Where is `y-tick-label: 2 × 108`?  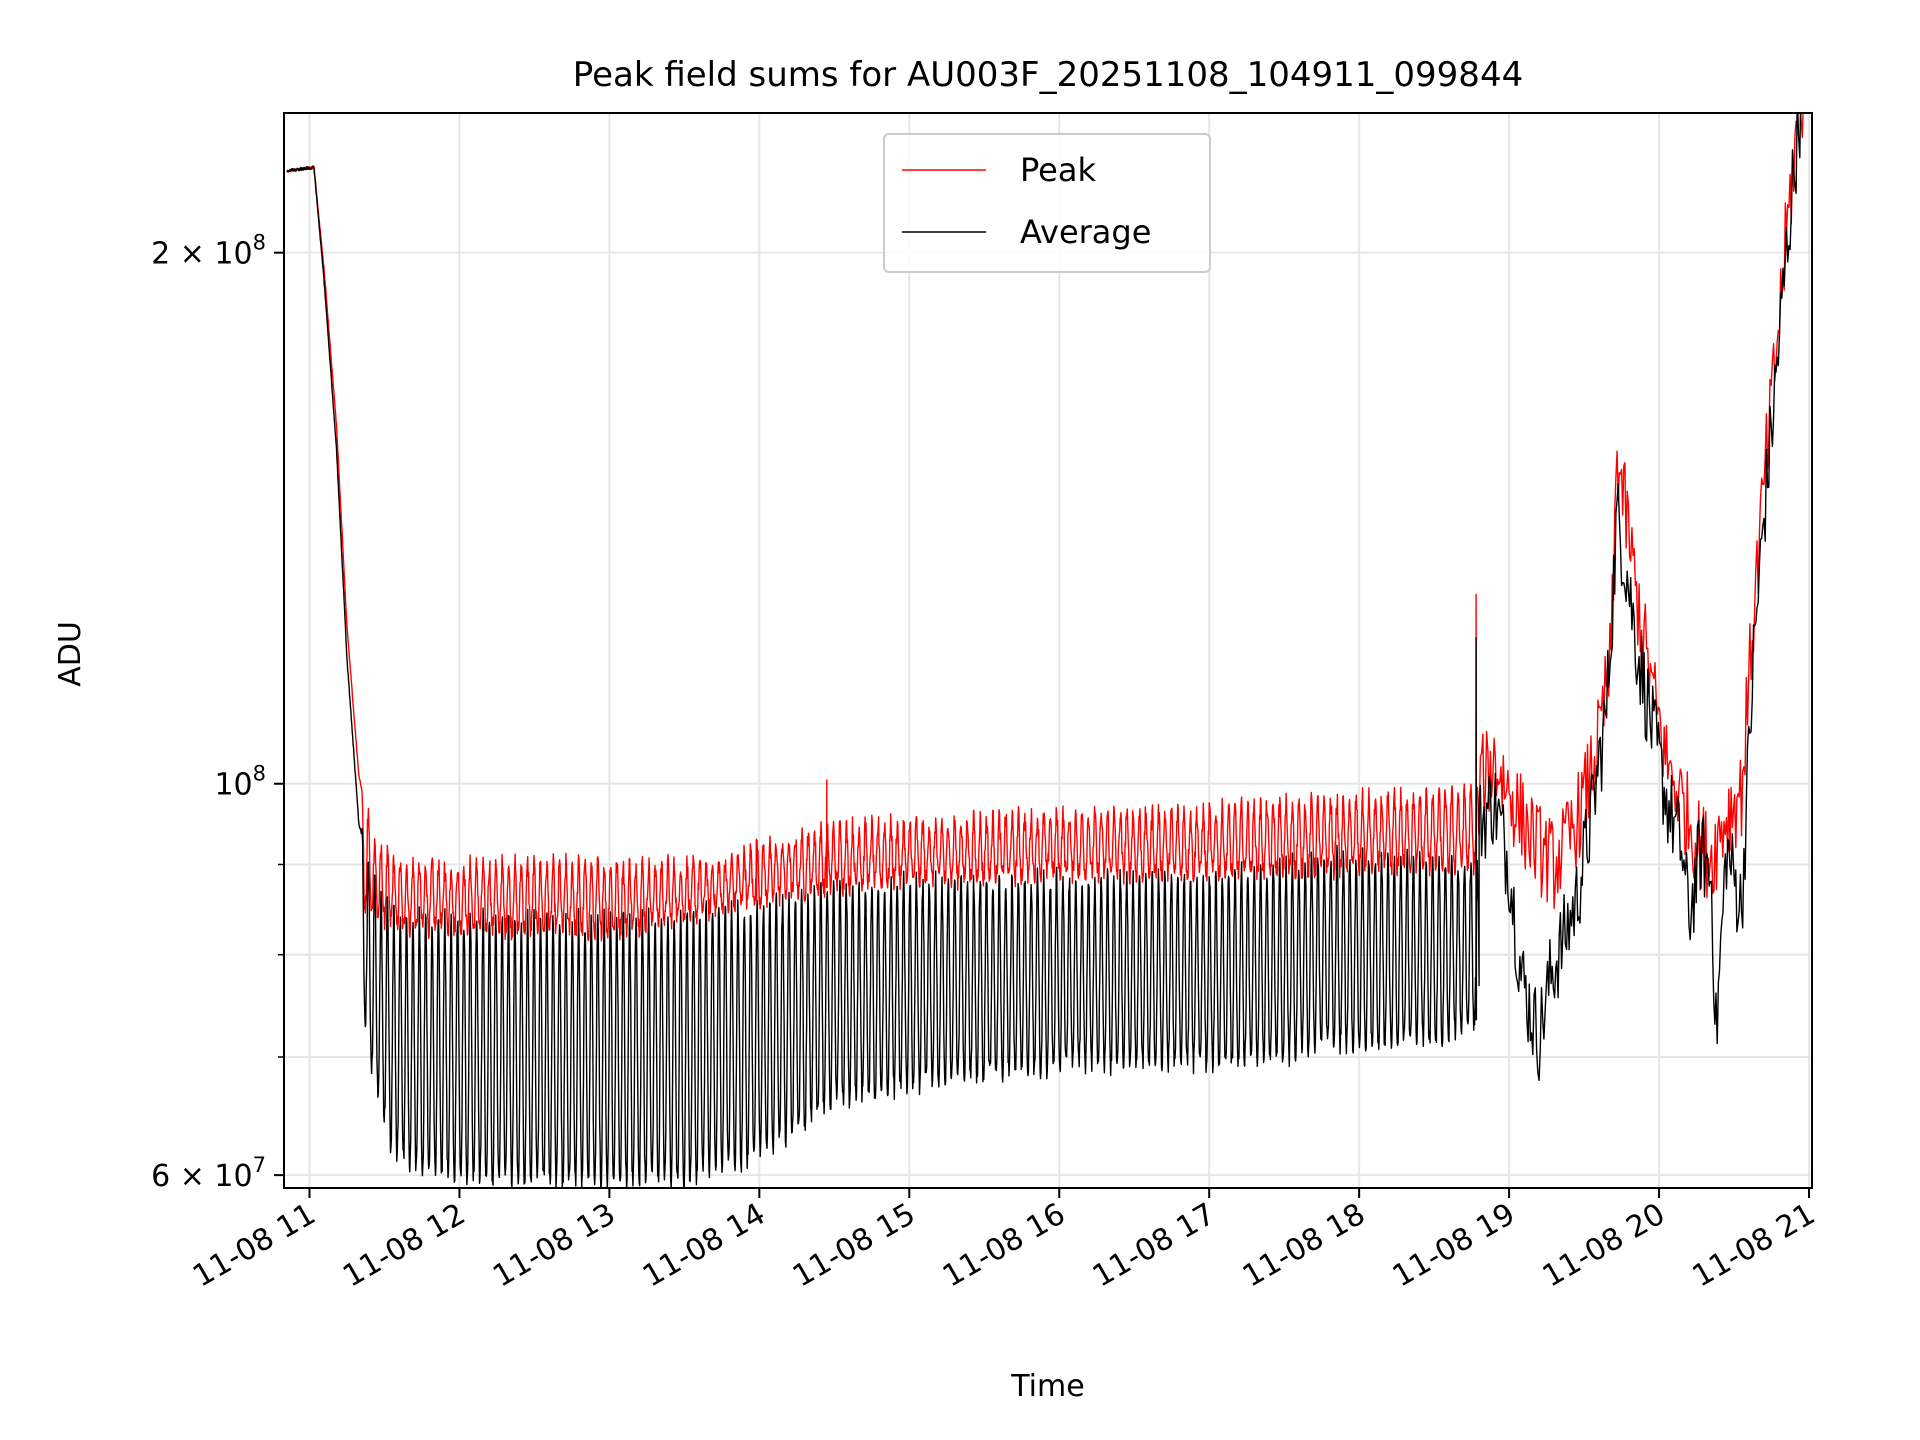 y-tick-label: 2 × 108 is located at coordinates (208, 251).